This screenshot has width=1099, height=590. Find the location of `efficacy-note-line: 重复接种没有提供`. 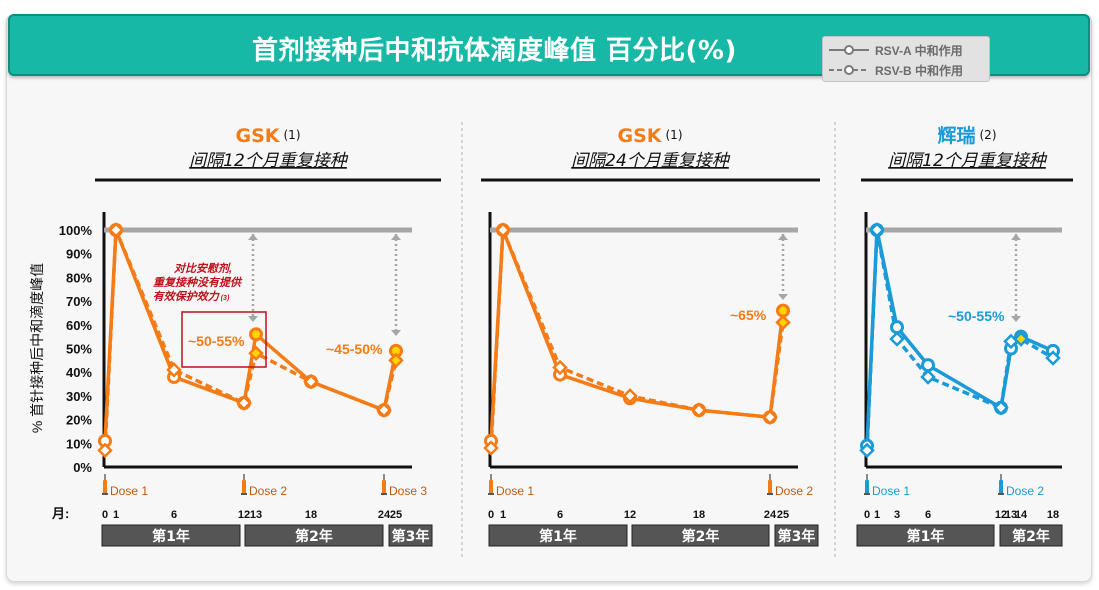

efficacy-note-line: 重复接种没有提供 is located at coordinates (198, 282).